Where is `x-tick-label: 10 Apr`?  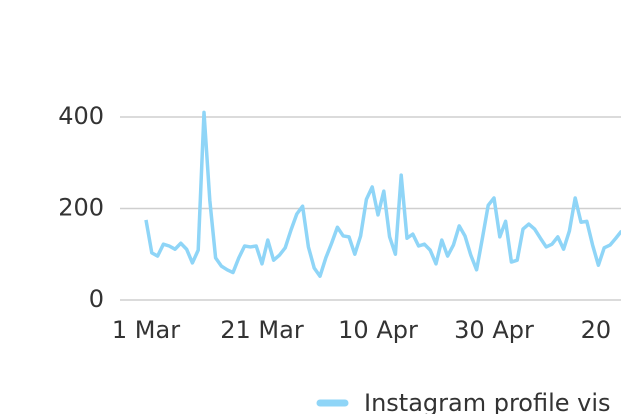 x-tick-label: 10 Apr is located at coordinates (378, 330).